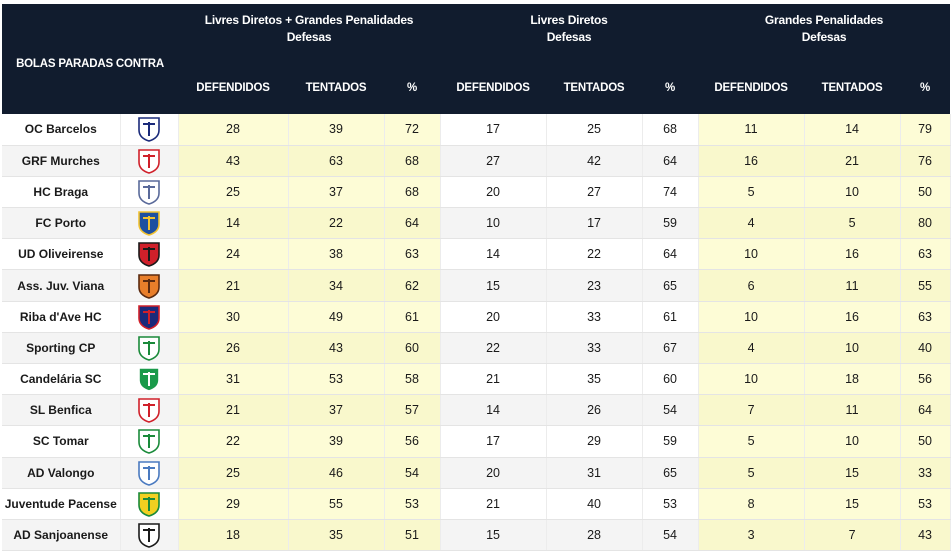 The image size is (952, 555). Describe the element at coordinates (149, 130) in the screenshot. I see `oc-barcelos-crest` at that location.